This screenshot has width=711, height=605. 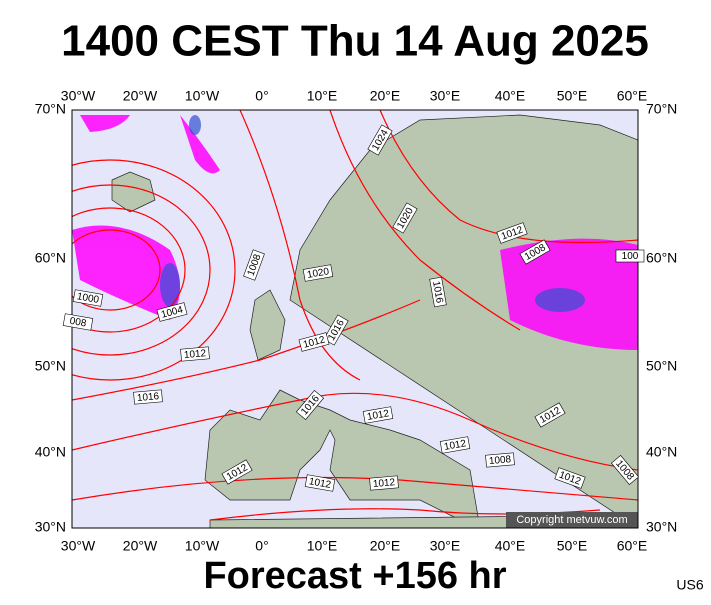 I want to click on lon-label-top: 30°W, so click(x=78, y=96).